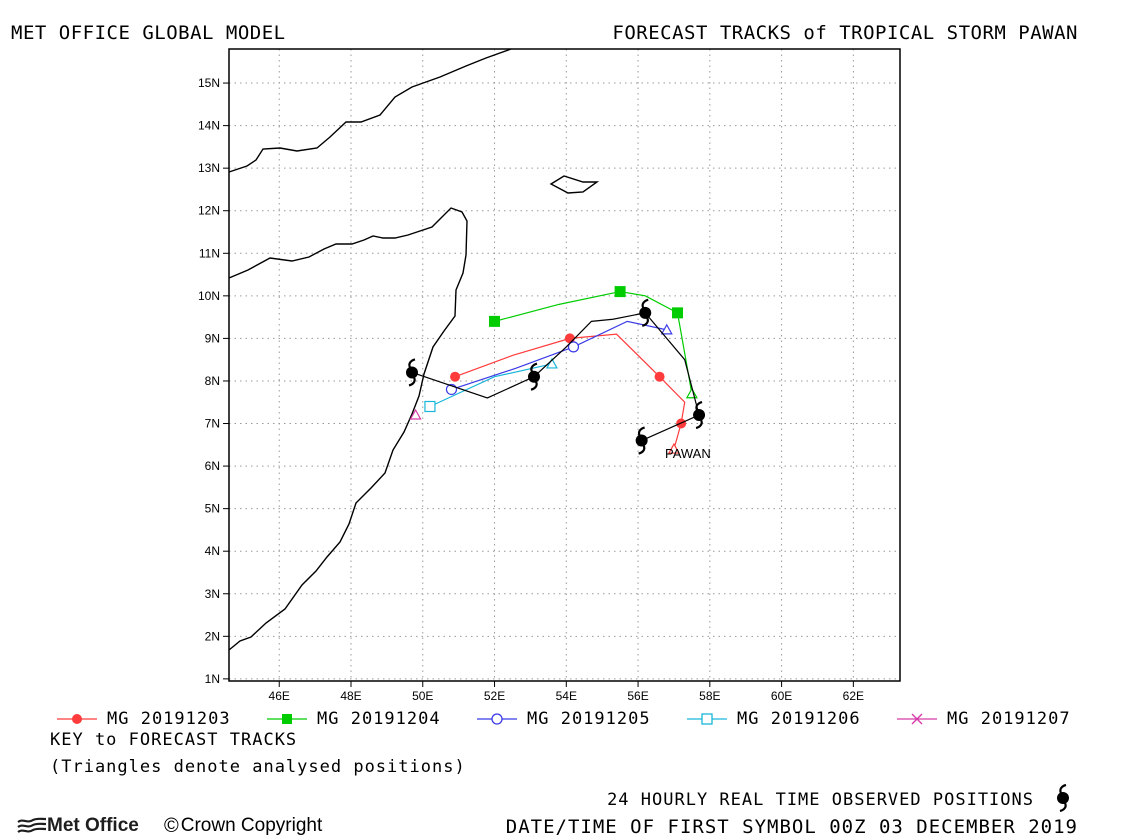  Describe the element at coordinates (709, 694) in the screenshot. I see `x-tick-label: 58E` at that location.